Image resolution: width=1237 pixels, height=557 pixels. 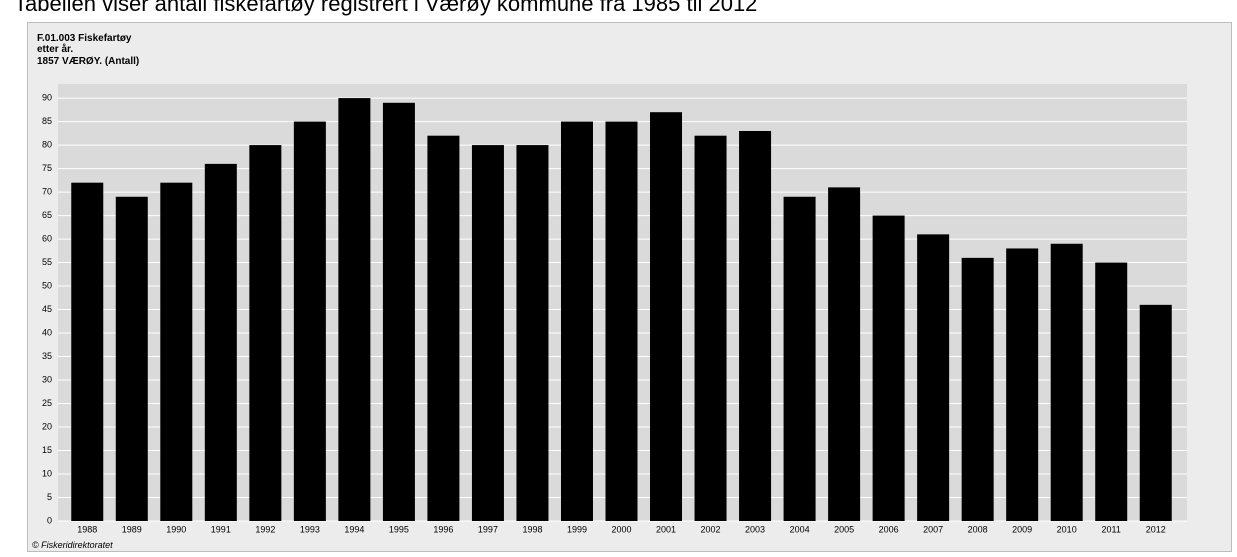 I want to click on chart-title: 1857 VÆRØY. (Antall), so click(x=88, y=61).